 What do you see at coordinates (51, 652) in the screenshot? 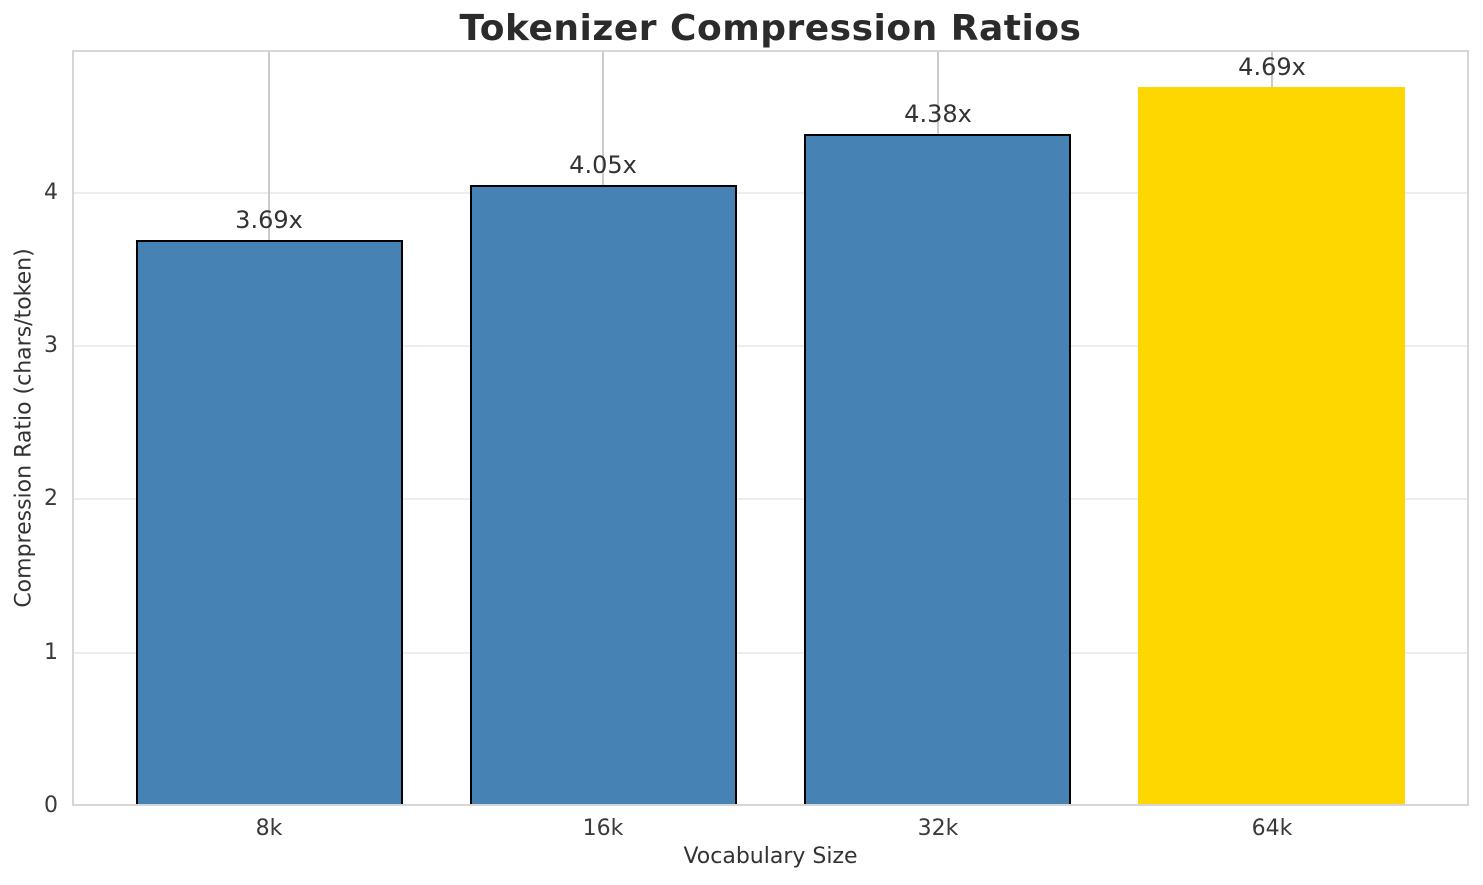
I see `ytick-label-1: 1` at bounding box center [51, 652].